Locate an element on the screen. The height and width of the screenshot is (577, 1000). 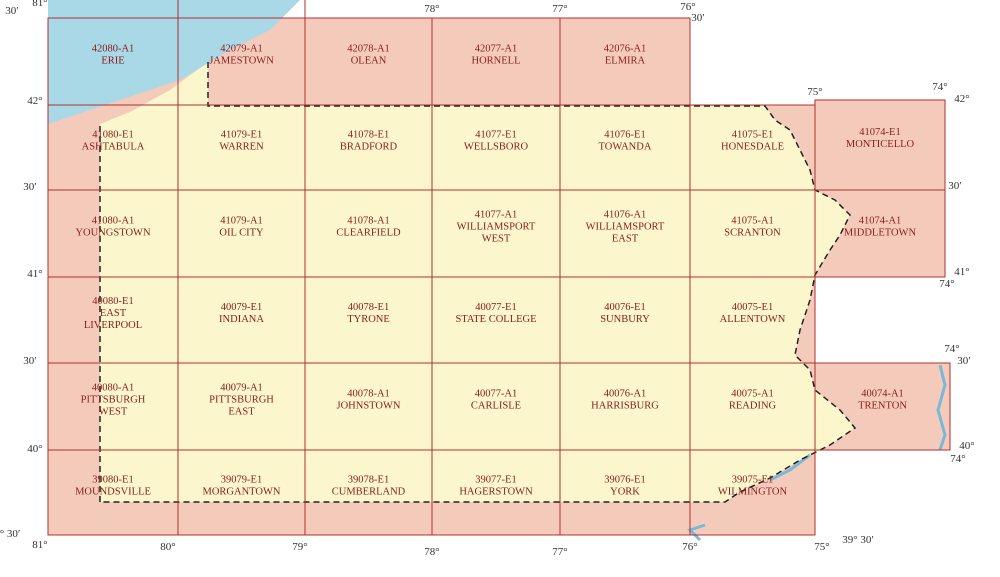
quad-code: 41076-A1 is located at coordinates (625, 215).